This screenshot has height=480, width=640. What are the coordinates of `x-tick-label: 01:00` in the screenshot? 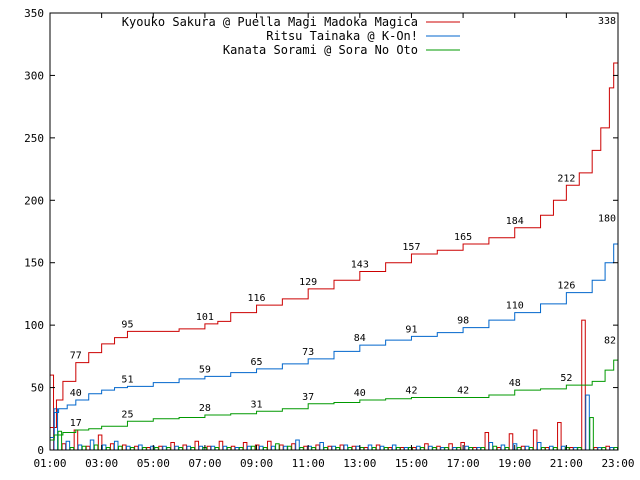 It's located at (49, 463).